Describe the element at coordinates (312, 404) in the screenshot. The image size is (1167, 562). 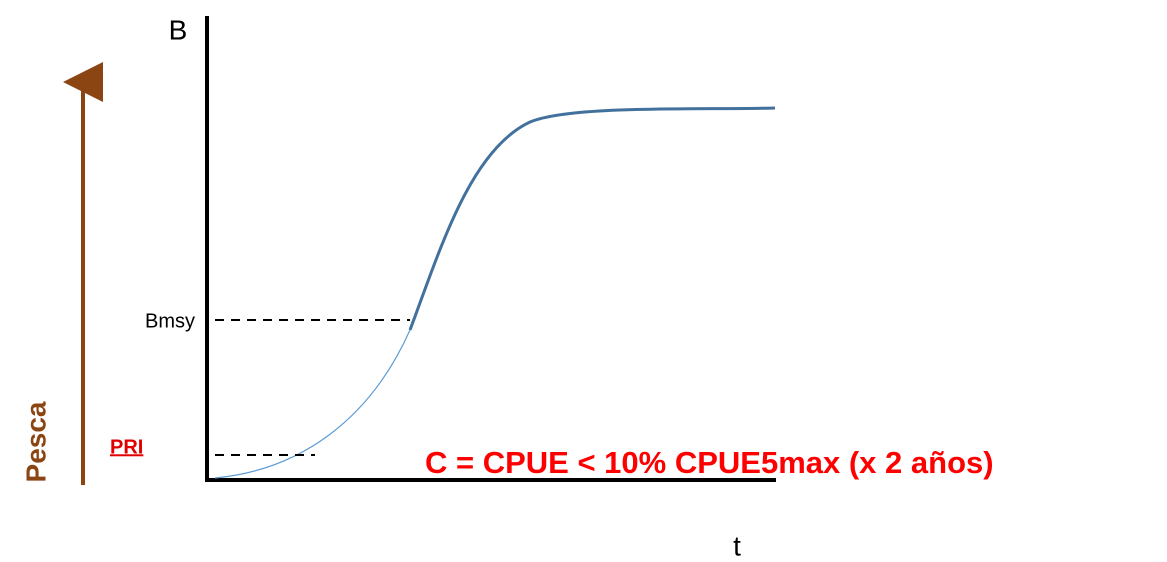
I see `curve-lower` at that location.